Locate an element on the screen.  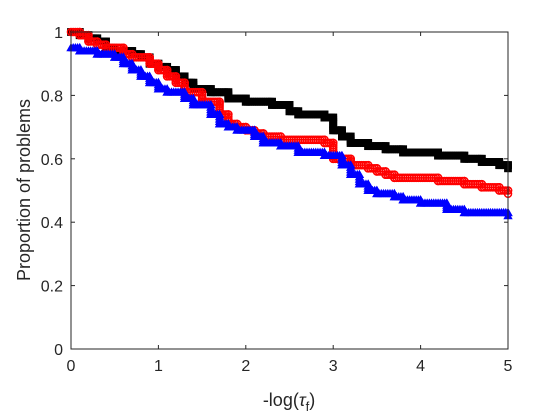
y-tick-label: 0.2 is located at coordinates (52, 287).